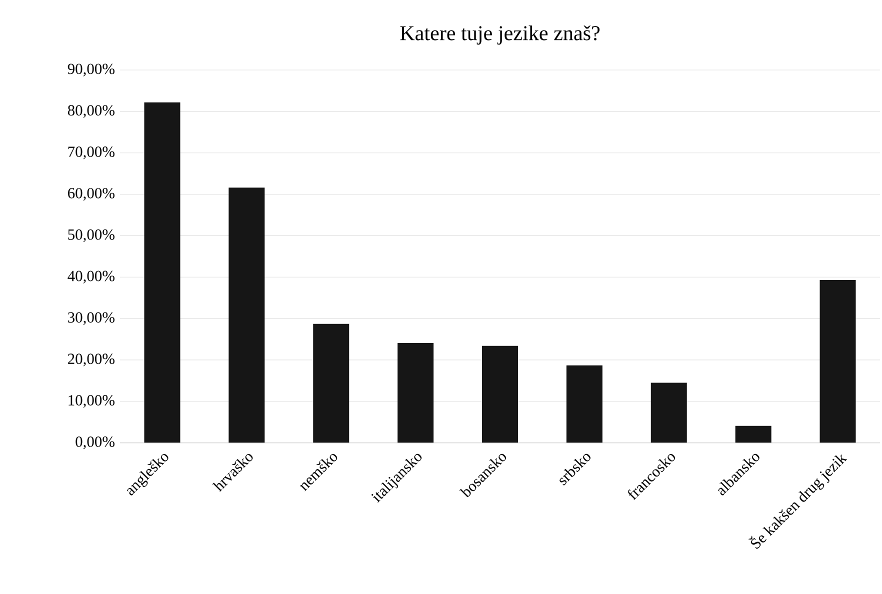  Describe the element at coordinates (91, 318) in the screenshot. I see `y-tick-label: 30,00%` at that location.